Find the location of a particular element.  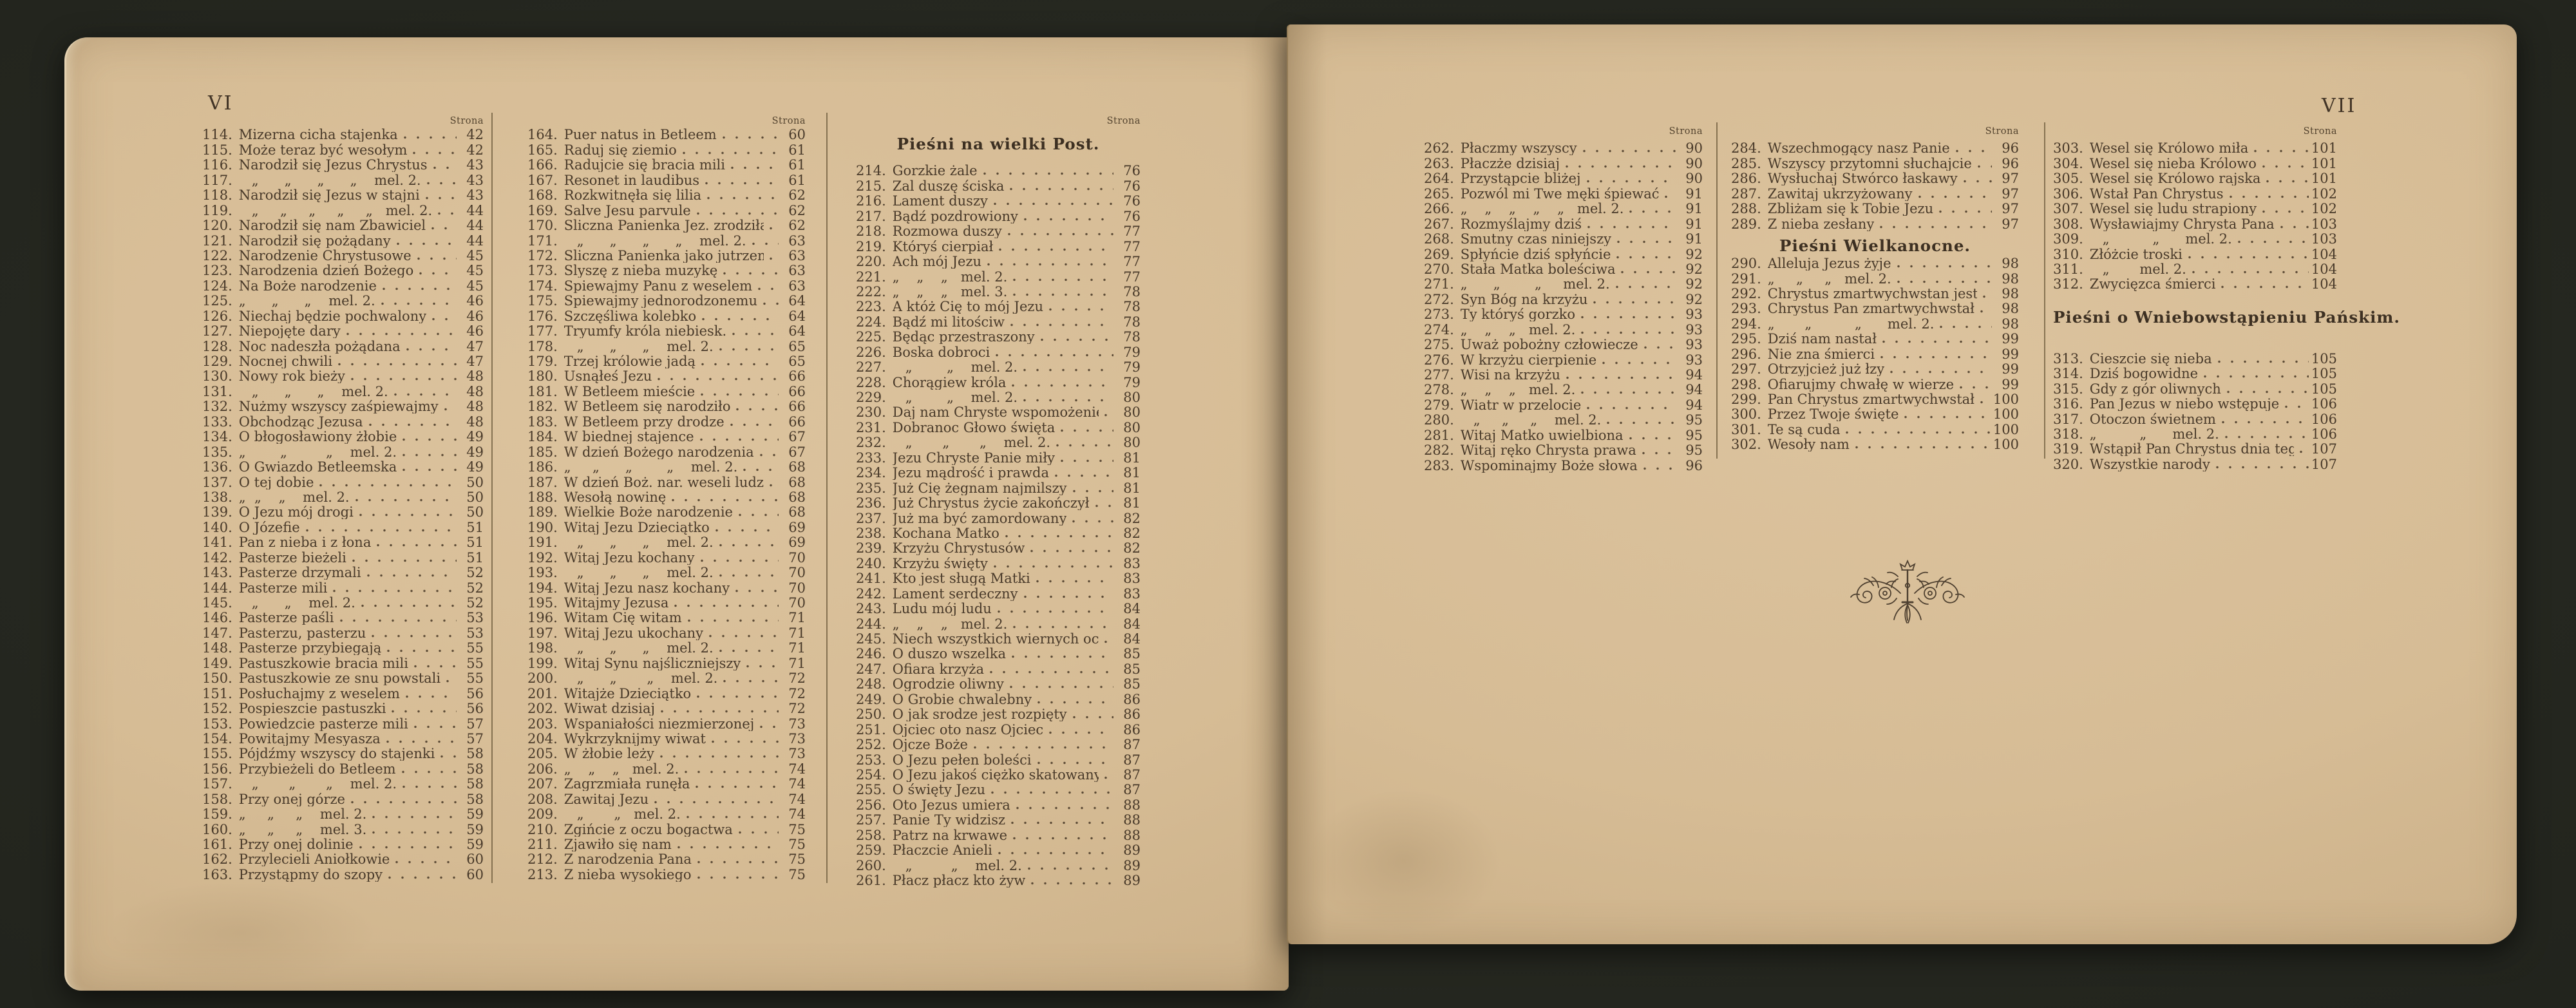

entry-number: 274. is located at coordinates (1439, 329).